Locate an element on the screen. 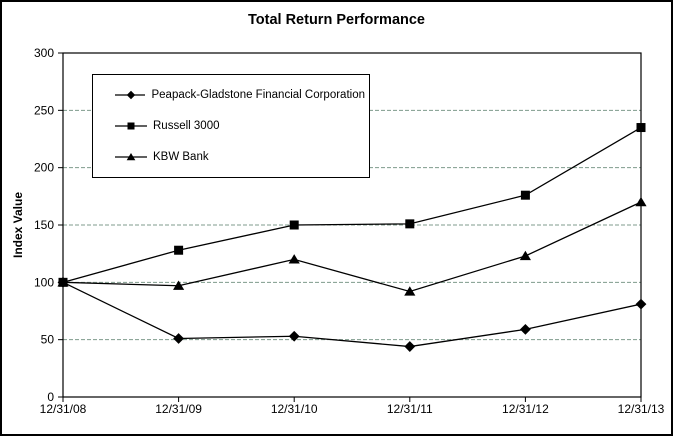  y-tick-label: 0 is located at coordinates (50, 397).